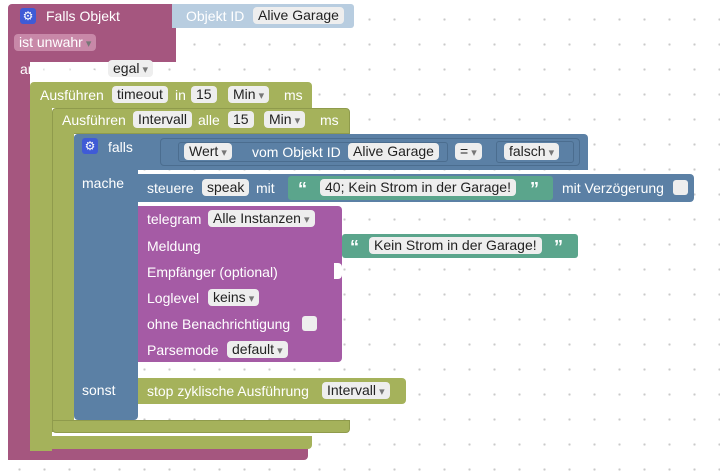 This screenshot has height=475, width=720. I want to click on interval-value-field: 15, so click(241, 119).